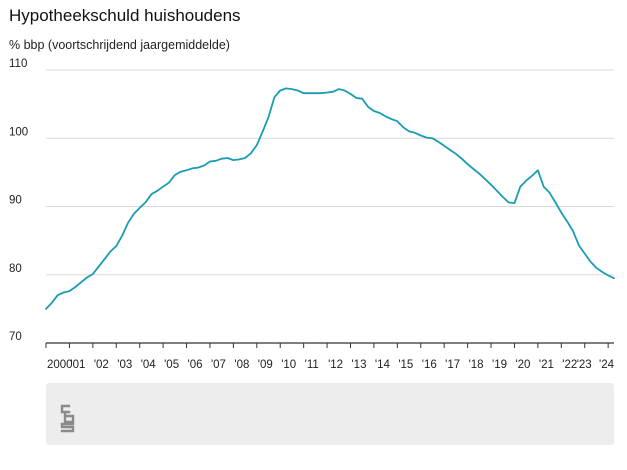 This screenshot has height=470, width=627. What do you see at coordinates (15, 269) in the screenshot?
I see `y-tick-label: 80` at bounding box center [15, 269].